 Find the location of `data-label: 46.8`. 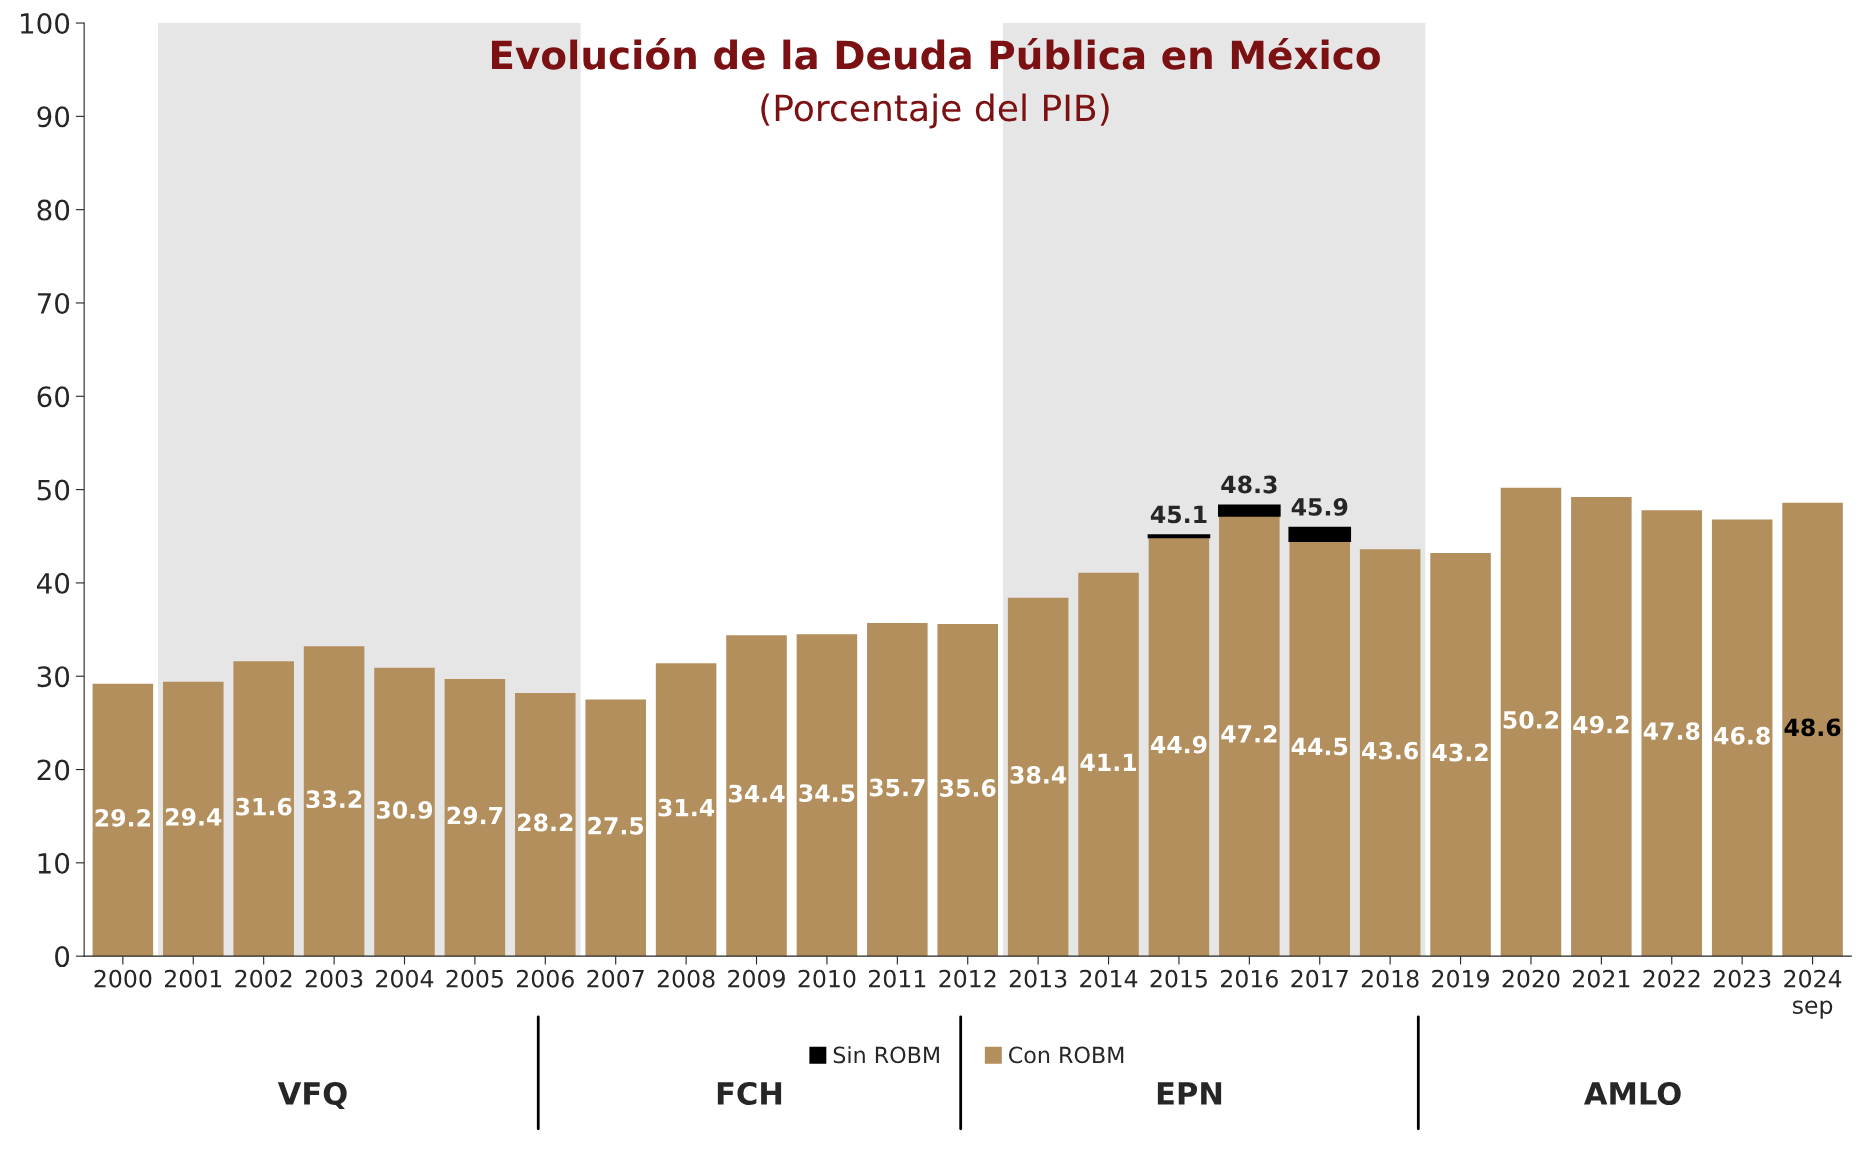

data-label: 46.8 is located at coordinates (1742, 735).